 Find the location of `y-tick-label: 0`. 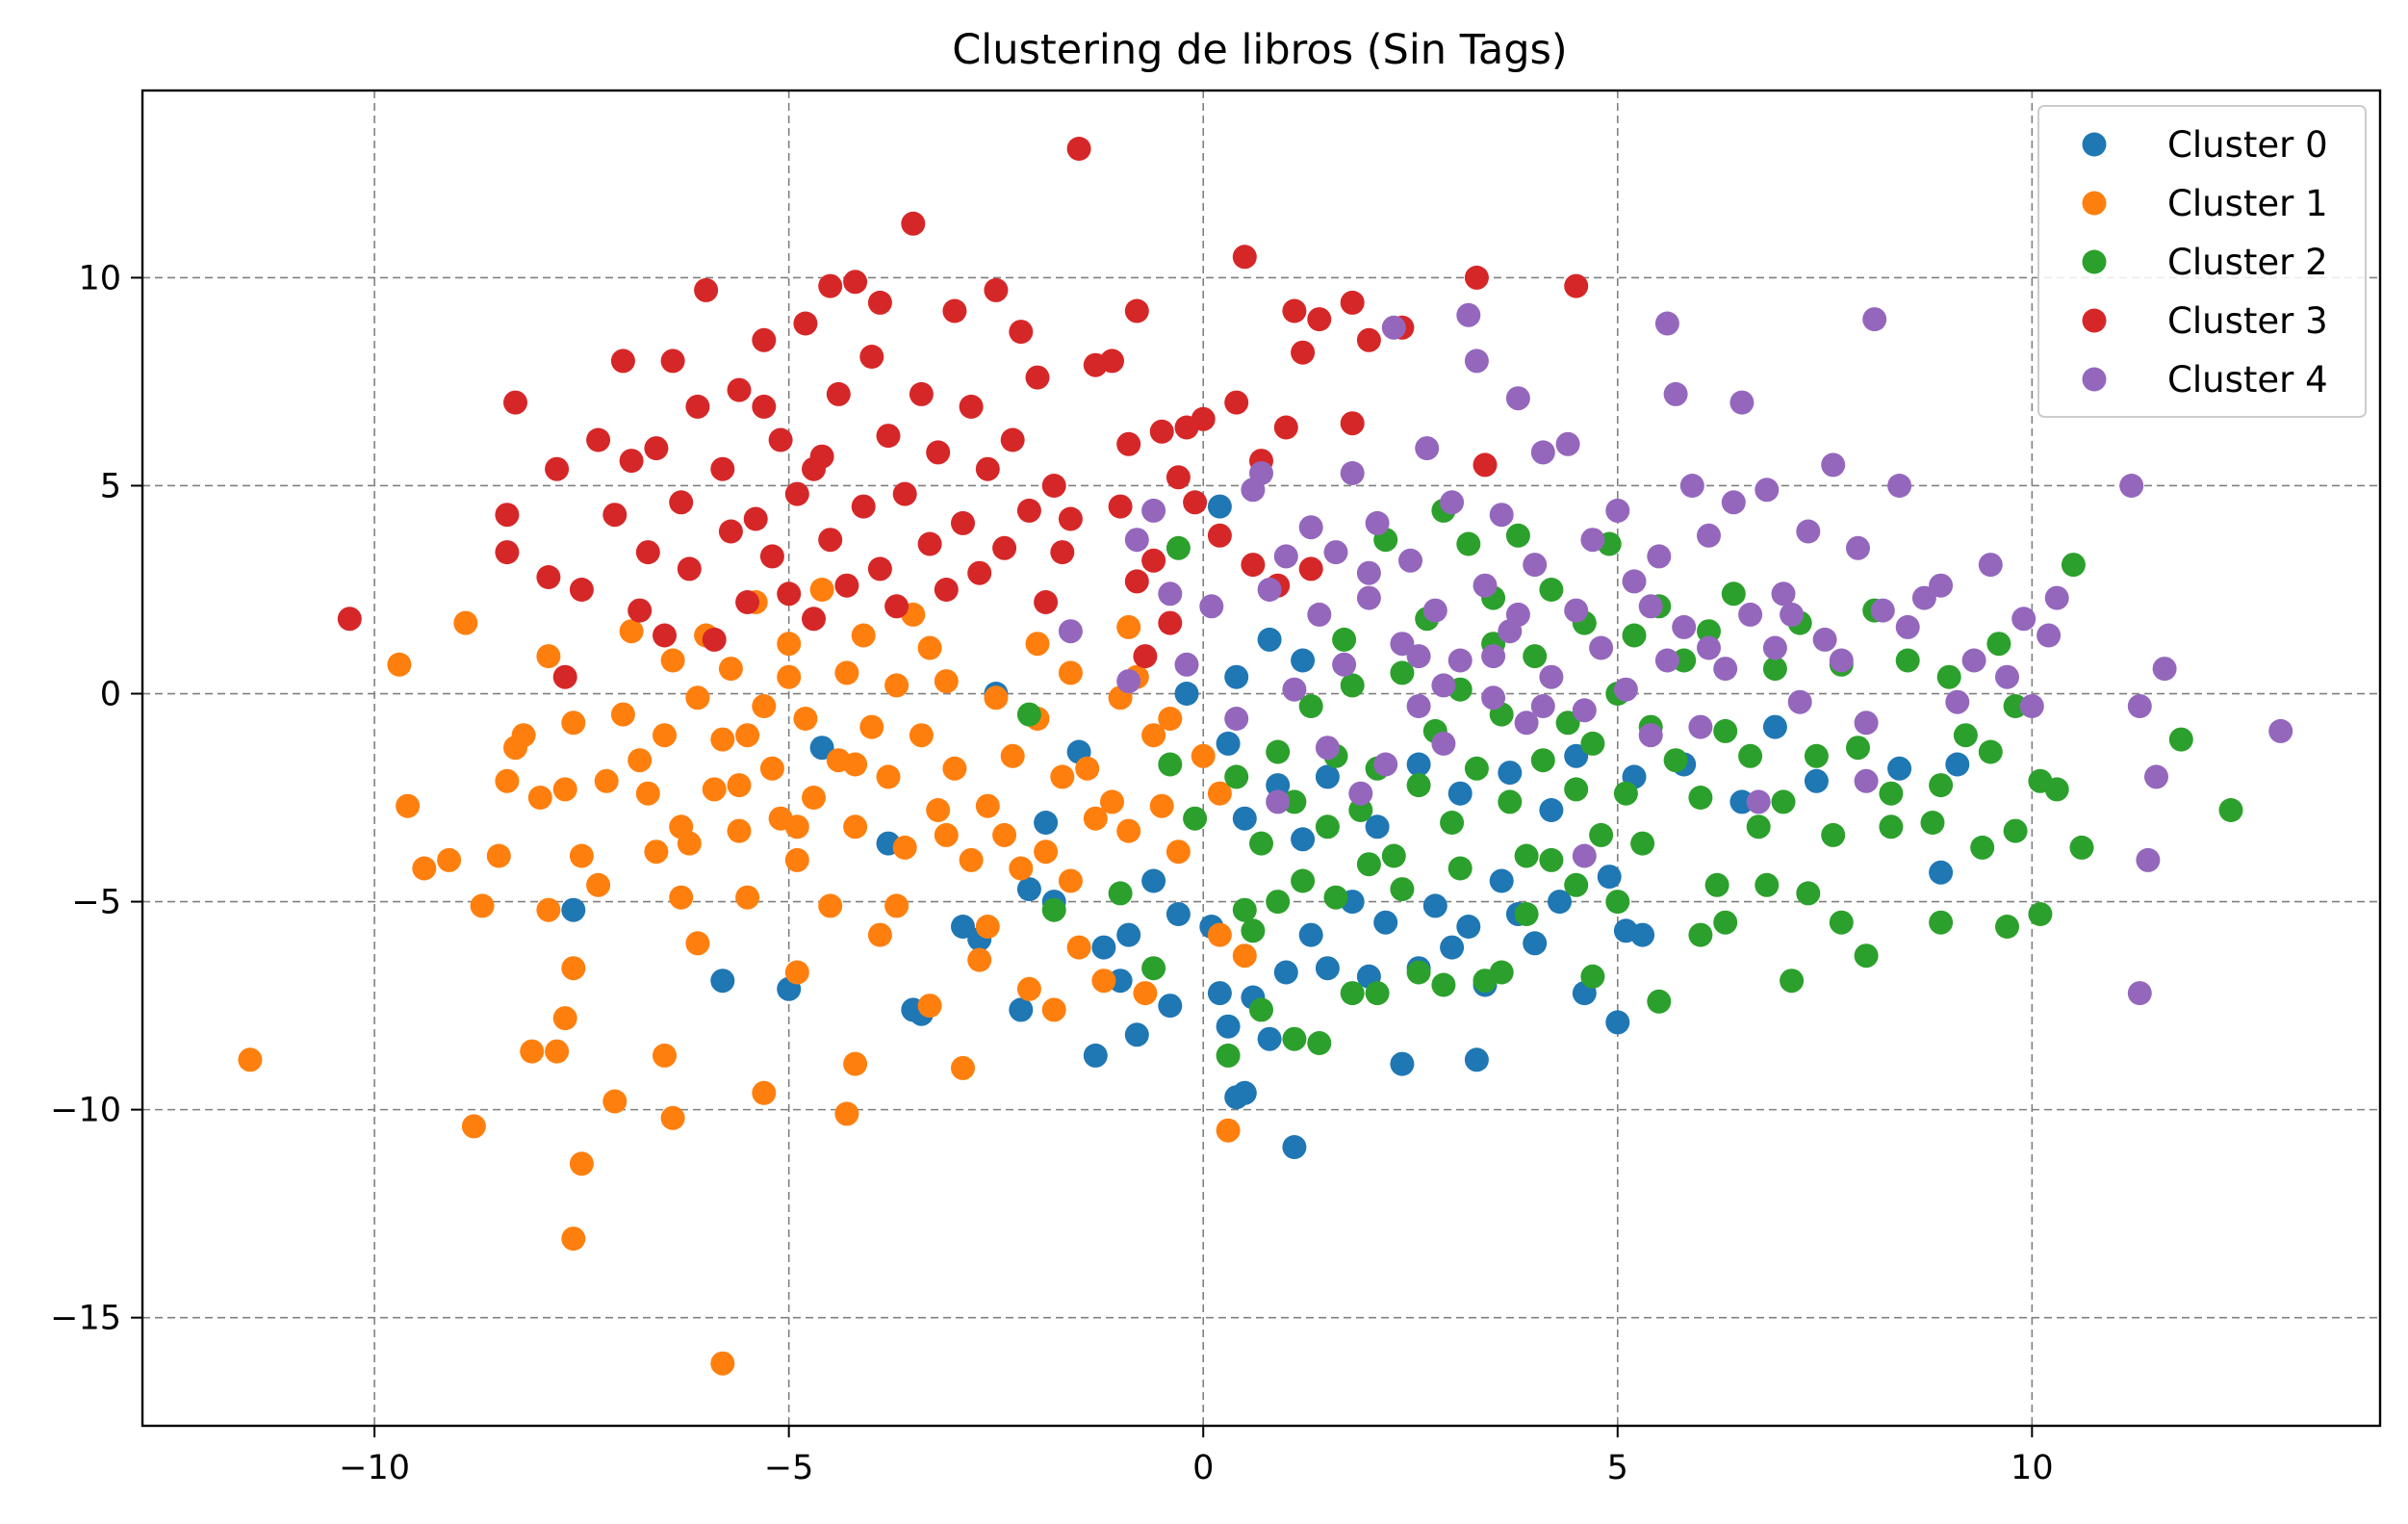

y-tick-label: 0 is located at coordinates (110, 695).